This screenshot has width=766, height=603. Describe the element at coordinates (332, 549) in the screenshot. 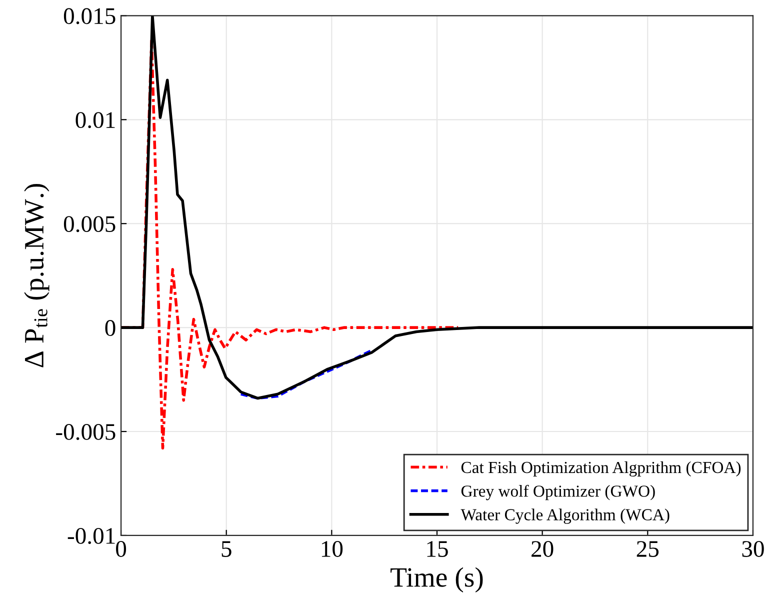

I see `x-tick-label: 10` at that location.